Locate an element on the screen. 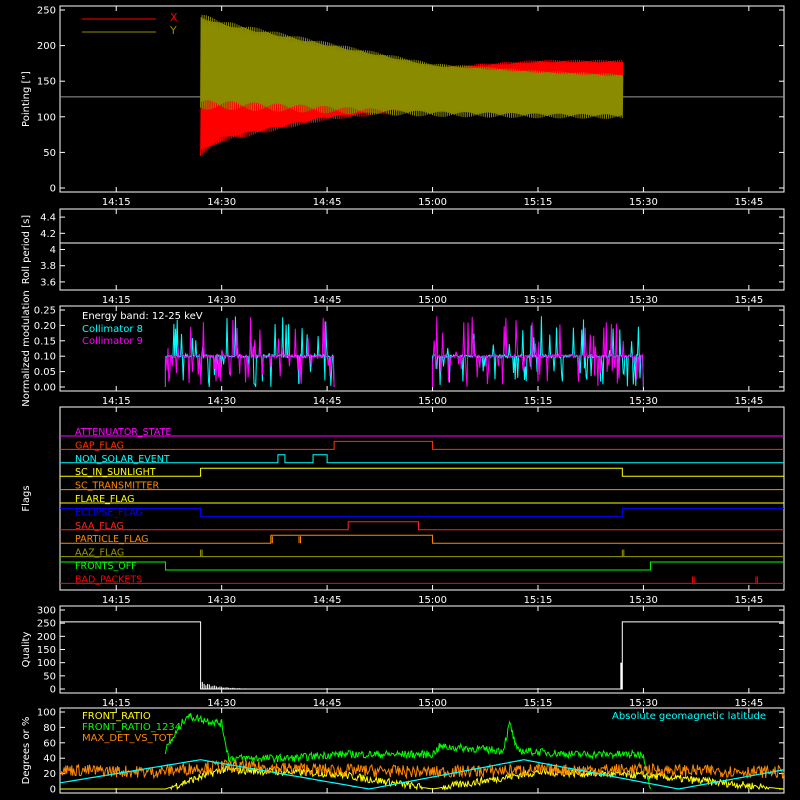 The image size is (800, 800). geomagnetic-latitude-label: Absolute geomagnetic latitude is located at coordinates (689, 716).